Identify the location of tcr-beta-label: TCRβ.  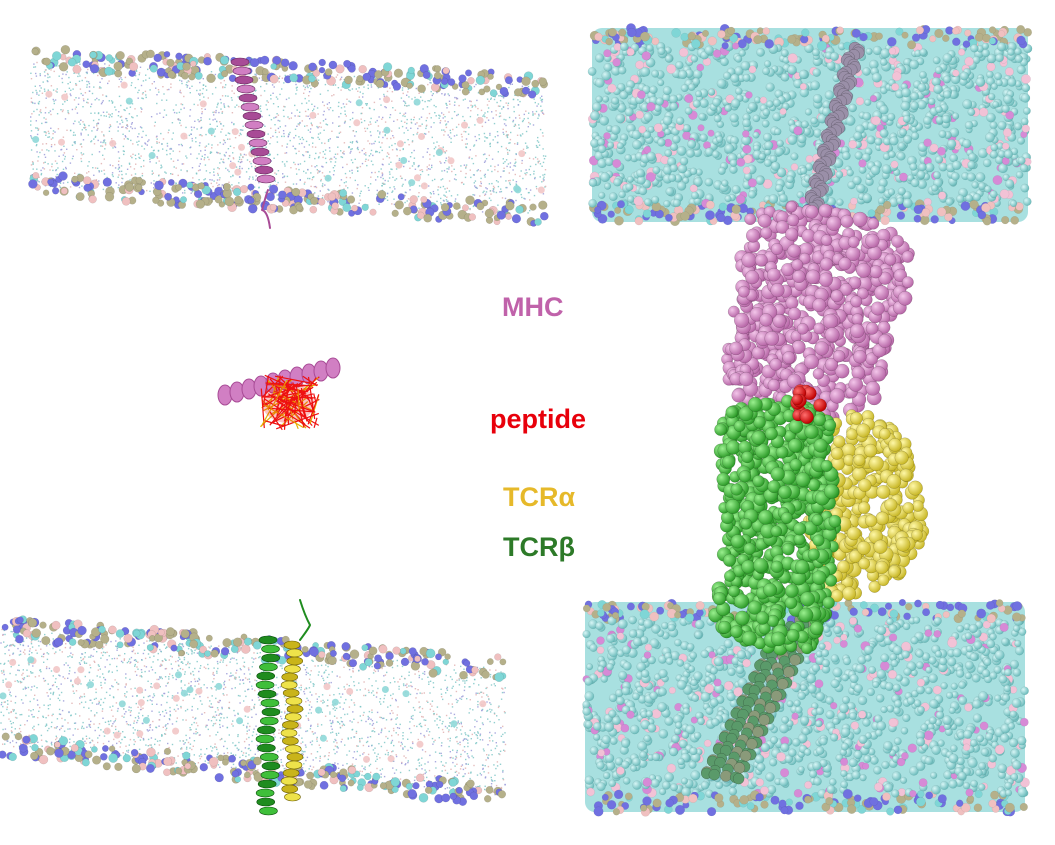
(539, 547).